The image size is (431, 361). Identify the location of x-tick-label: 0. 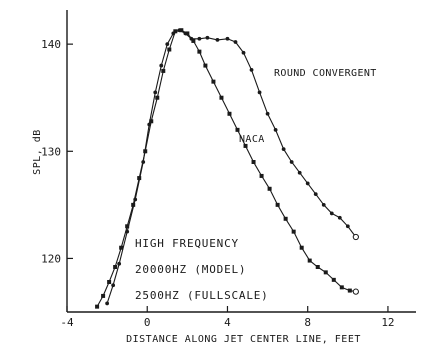
(147, 322).